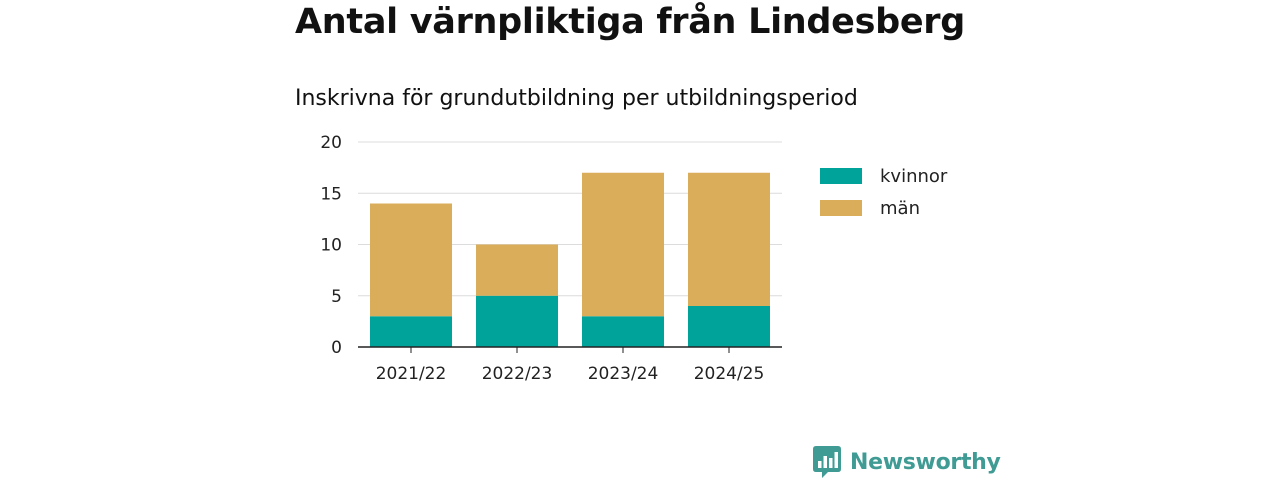  I want to click on bar-2024-25-kvinnor, so click(729, 326).